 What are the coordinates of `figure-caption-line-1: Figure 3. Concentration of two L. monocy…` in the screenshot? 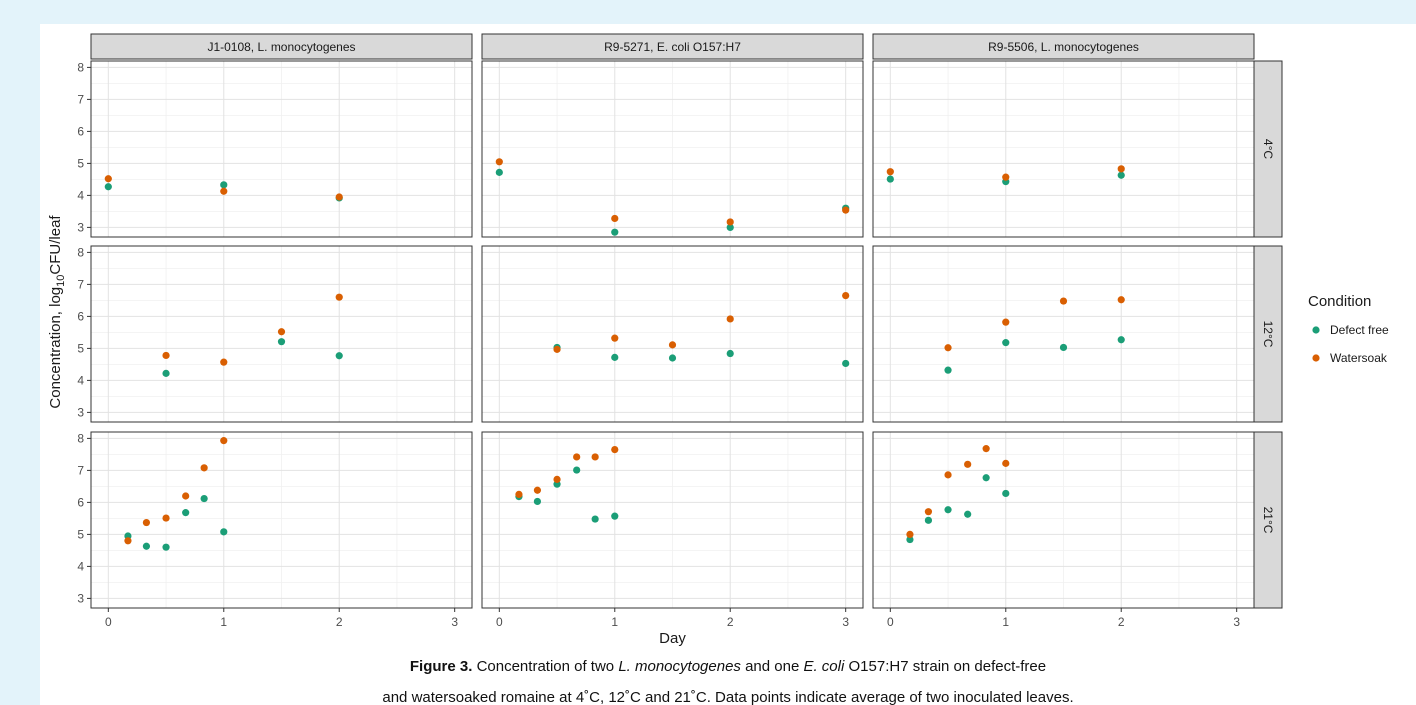 It's located at (728, 666).